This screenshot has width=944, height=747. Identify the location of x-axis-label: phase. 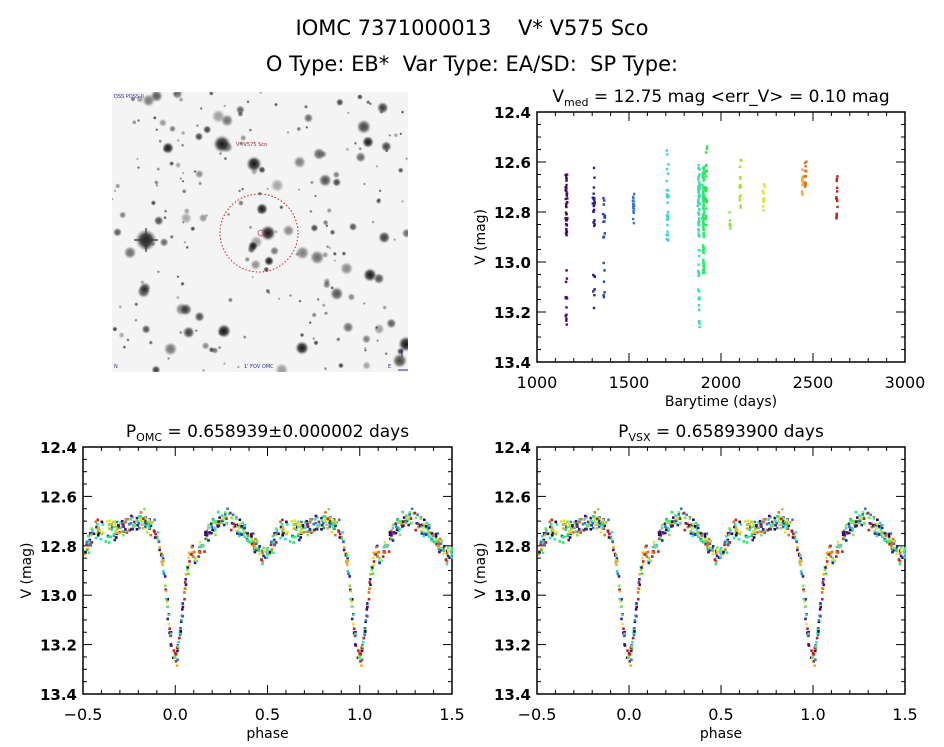
(721, 734).